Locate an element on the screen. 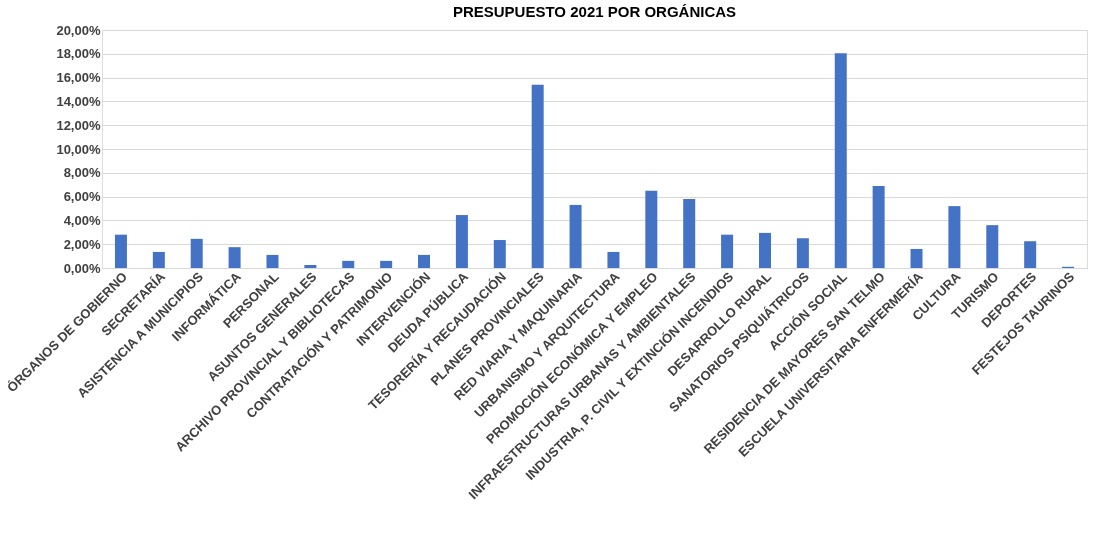 The width and height of the screenshot is (1101, 535). y-tick-label: 14,00% is located at coordinates (78, 101).